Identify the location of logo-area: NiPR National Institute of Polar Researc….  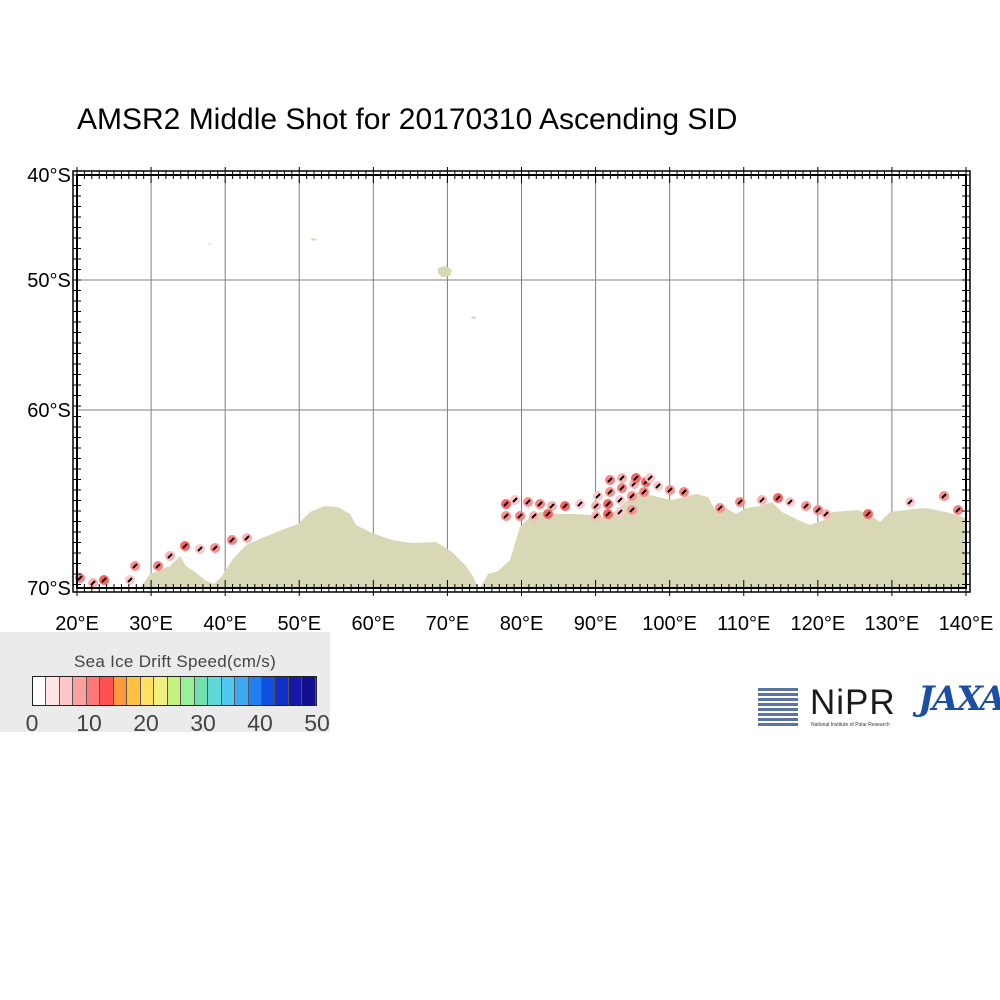
(879, 706).